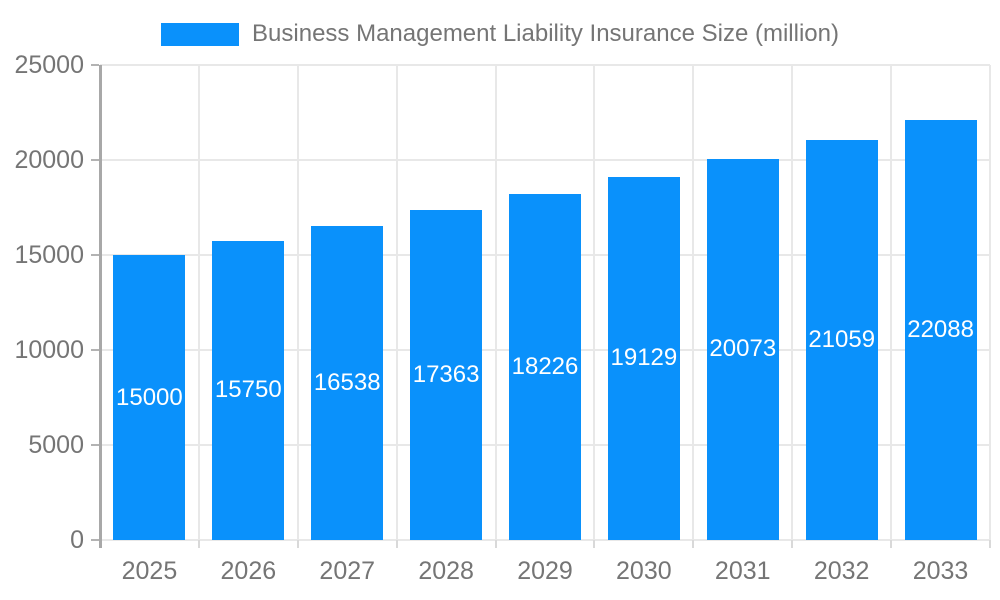 The height and width of the screenshot is (600, 1000). I want to click on bar: 15750, so click(248, 390).